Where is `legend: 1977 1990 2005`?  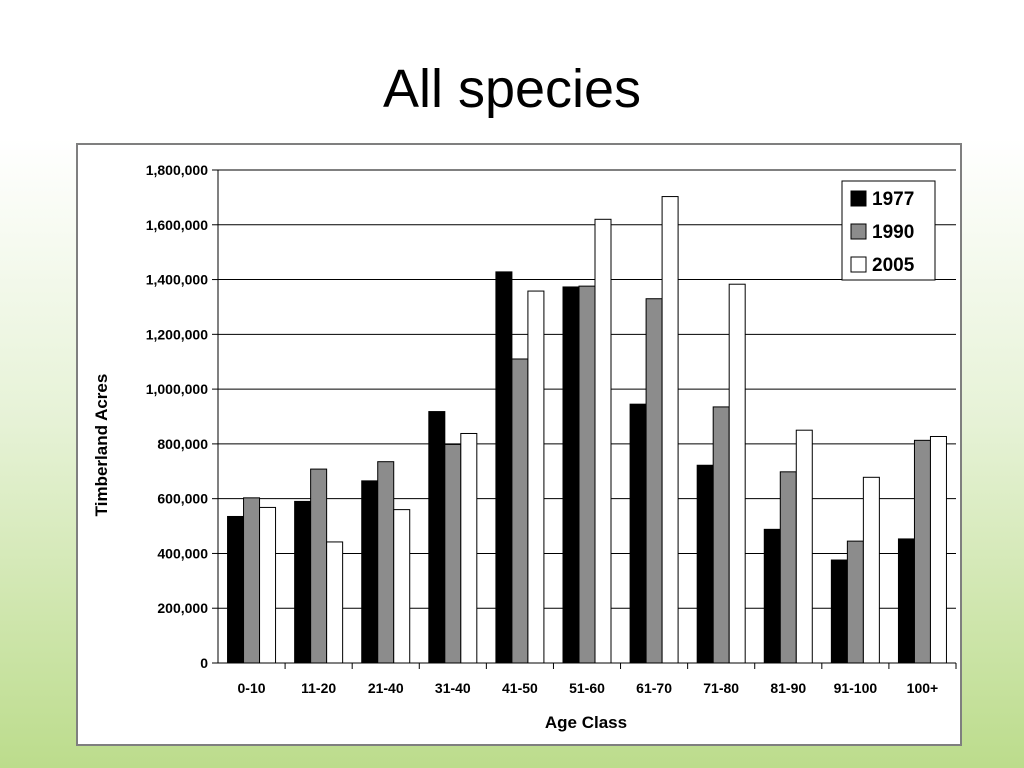
legend: 1977 1990 2005 is located at coordinates (888, 230).